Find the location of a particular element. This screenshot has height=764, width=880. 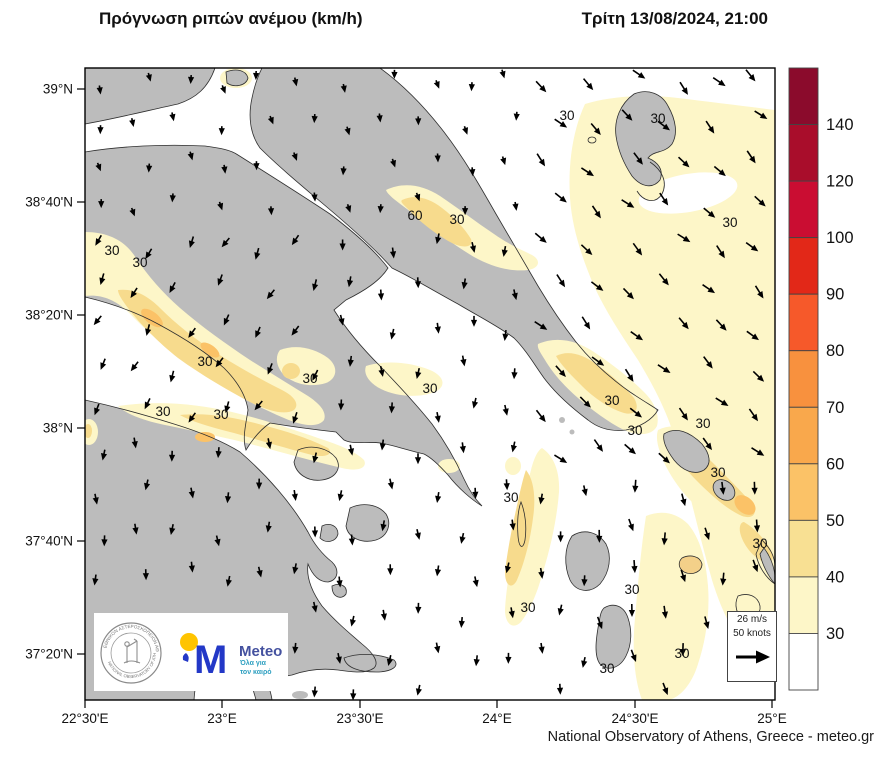

island-region is located at coordinates (767, 566).